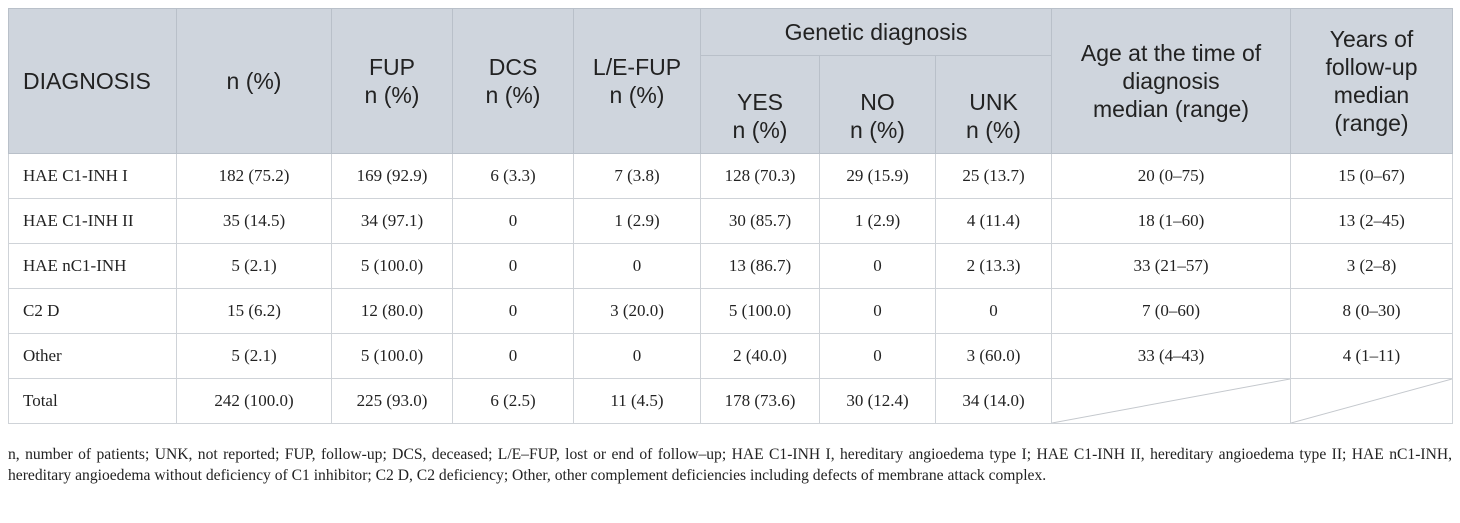  Describe the element at coordinates (513, 81) in the screenshot. I see `header-dcs: DCS n (%)` at that location.